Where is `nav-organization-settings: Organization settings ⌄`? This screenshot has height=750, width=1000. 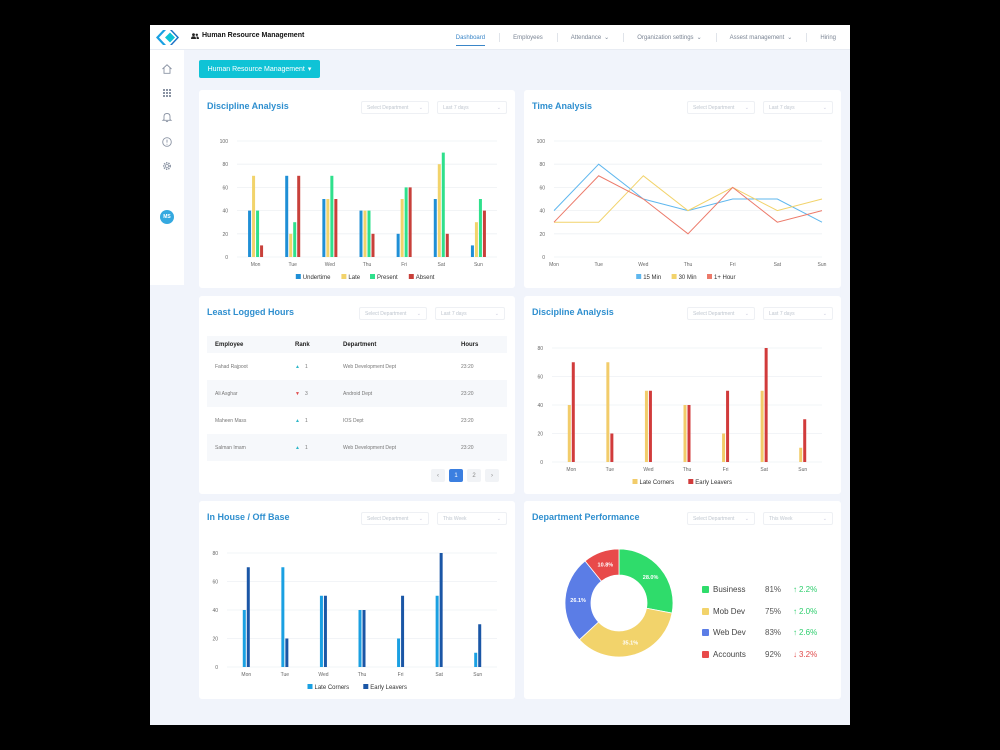 nav-organization-settings: Organization settings ⌄ is located at coordinates (669, 37).